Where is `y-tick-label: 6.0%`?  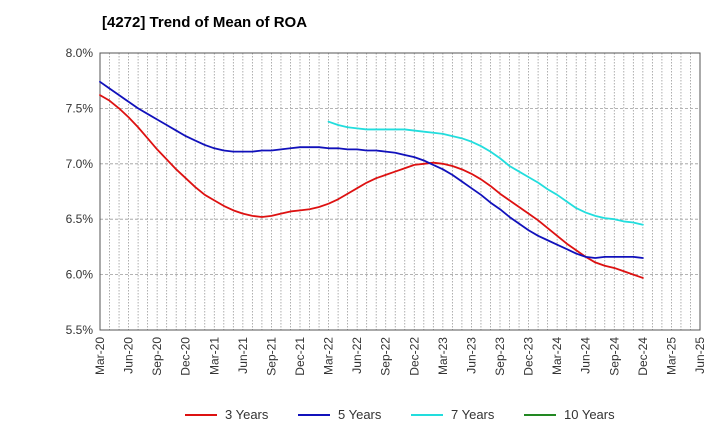
y-tick-label: 6.0% is located at coordinates (80, 275).